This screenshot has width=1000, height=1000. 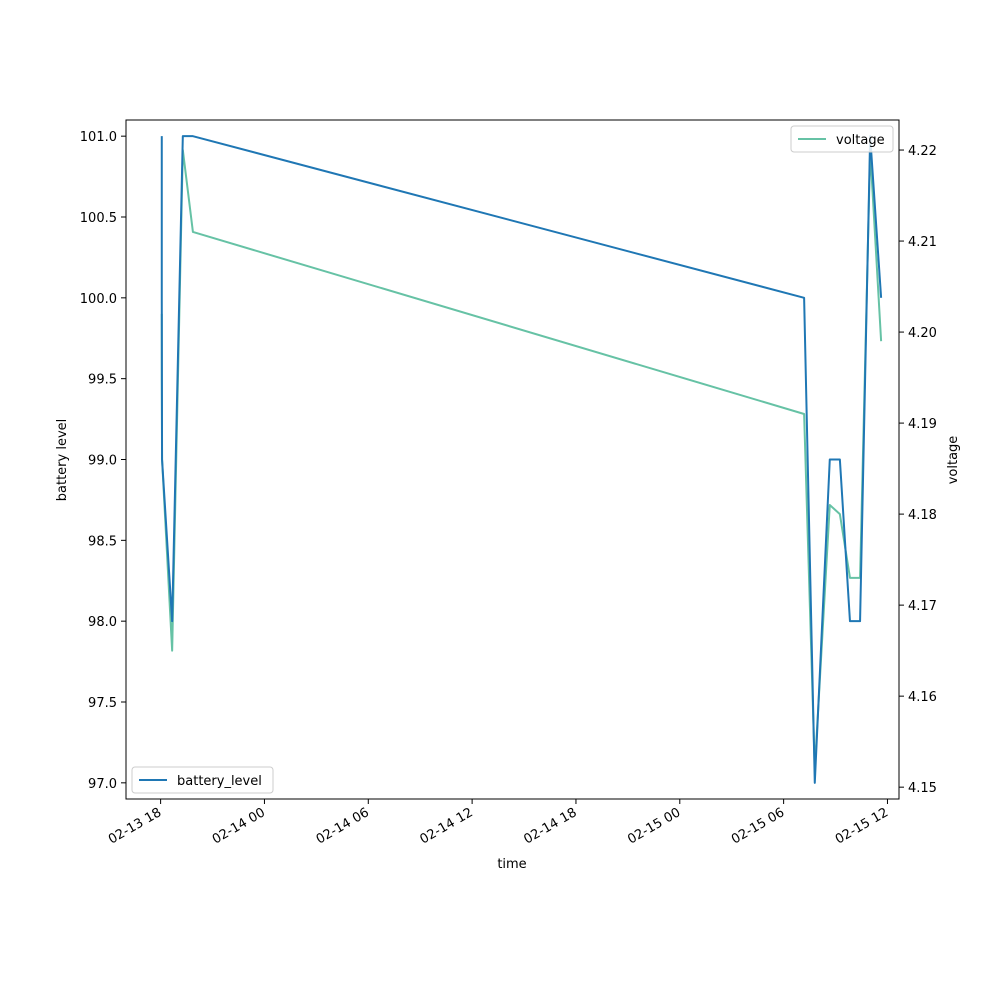 I want to click on y-right-tick-label: 4.22, so click(x=922, y=151).